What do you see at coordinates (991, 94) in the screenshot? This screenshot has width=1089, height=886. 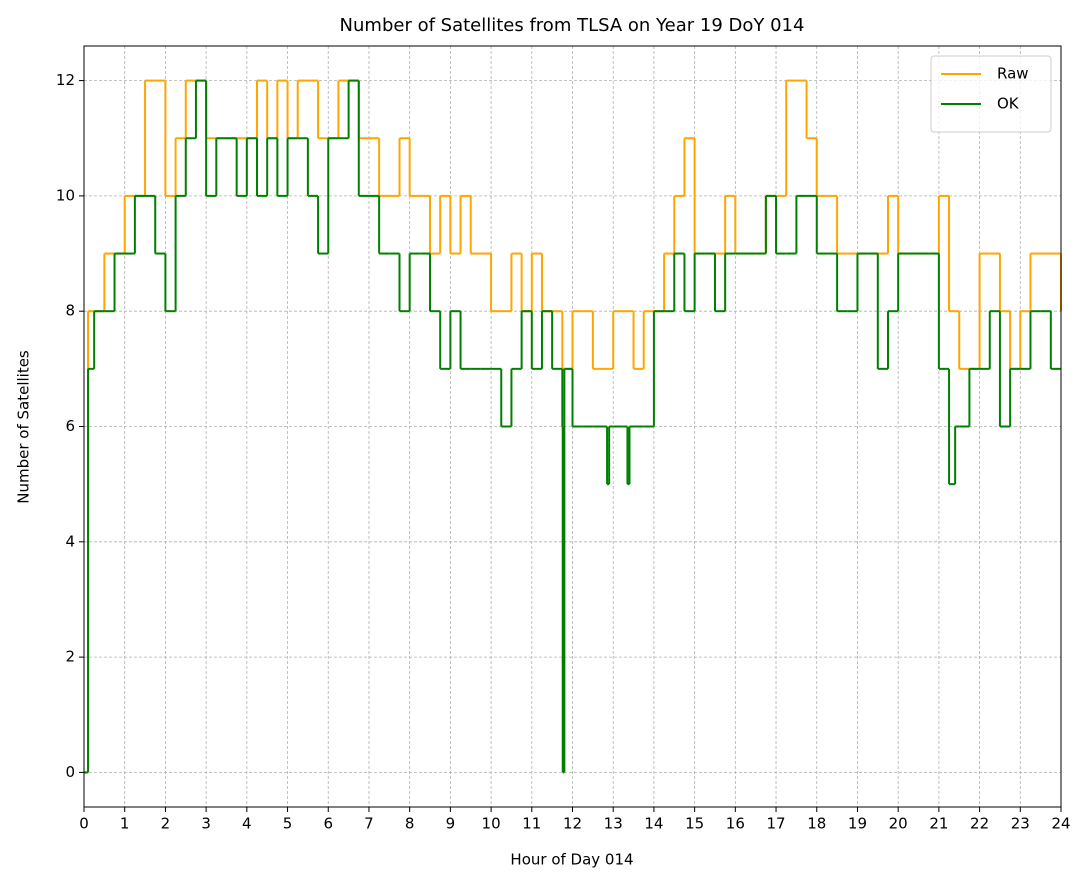 I see `legend-box` at bounding box center [991, 94].